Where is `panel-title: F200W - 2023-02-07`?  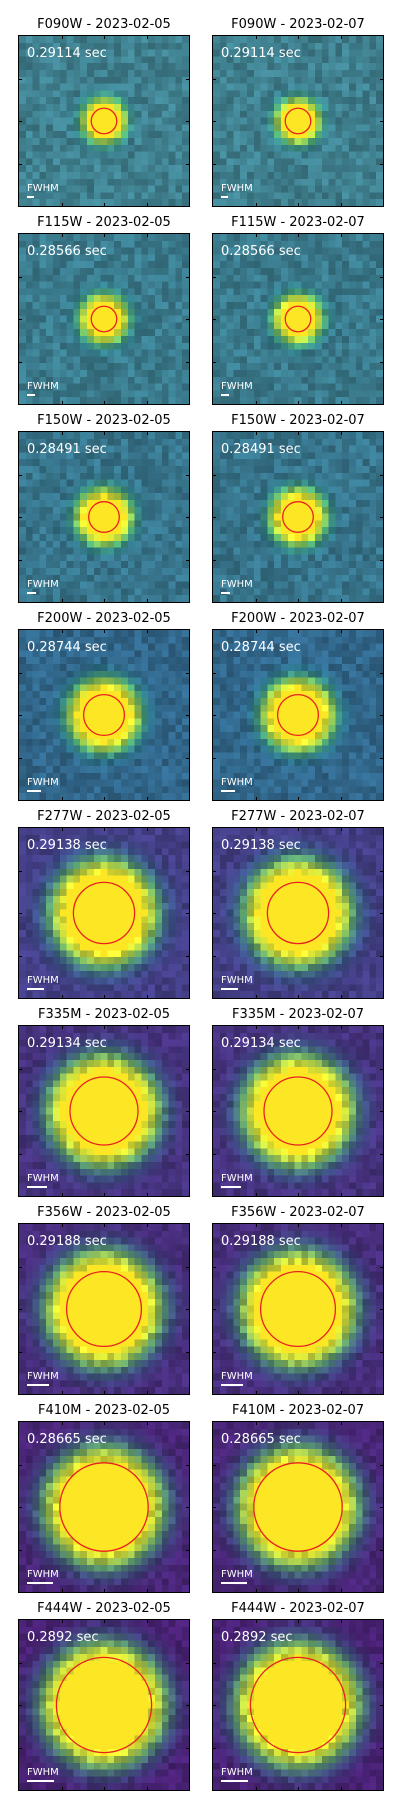 panel-title: F200W - 2023-02-07 is located at coordinates (298, 618).